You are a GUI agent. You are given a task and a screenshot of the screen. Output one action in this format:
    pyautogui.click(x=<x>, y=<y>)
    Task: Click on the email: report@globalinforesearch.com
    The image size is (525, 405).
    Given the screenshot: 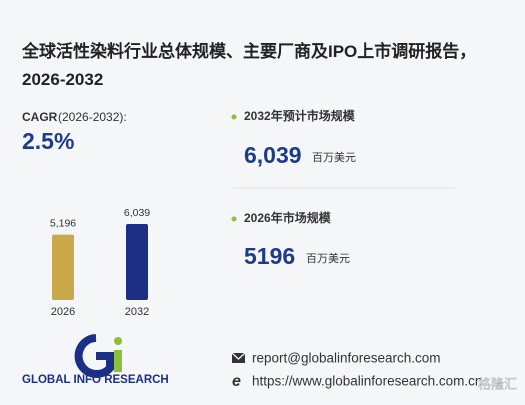 What is the action you would take?
    pyautogui.click(x=346, y=358)
    